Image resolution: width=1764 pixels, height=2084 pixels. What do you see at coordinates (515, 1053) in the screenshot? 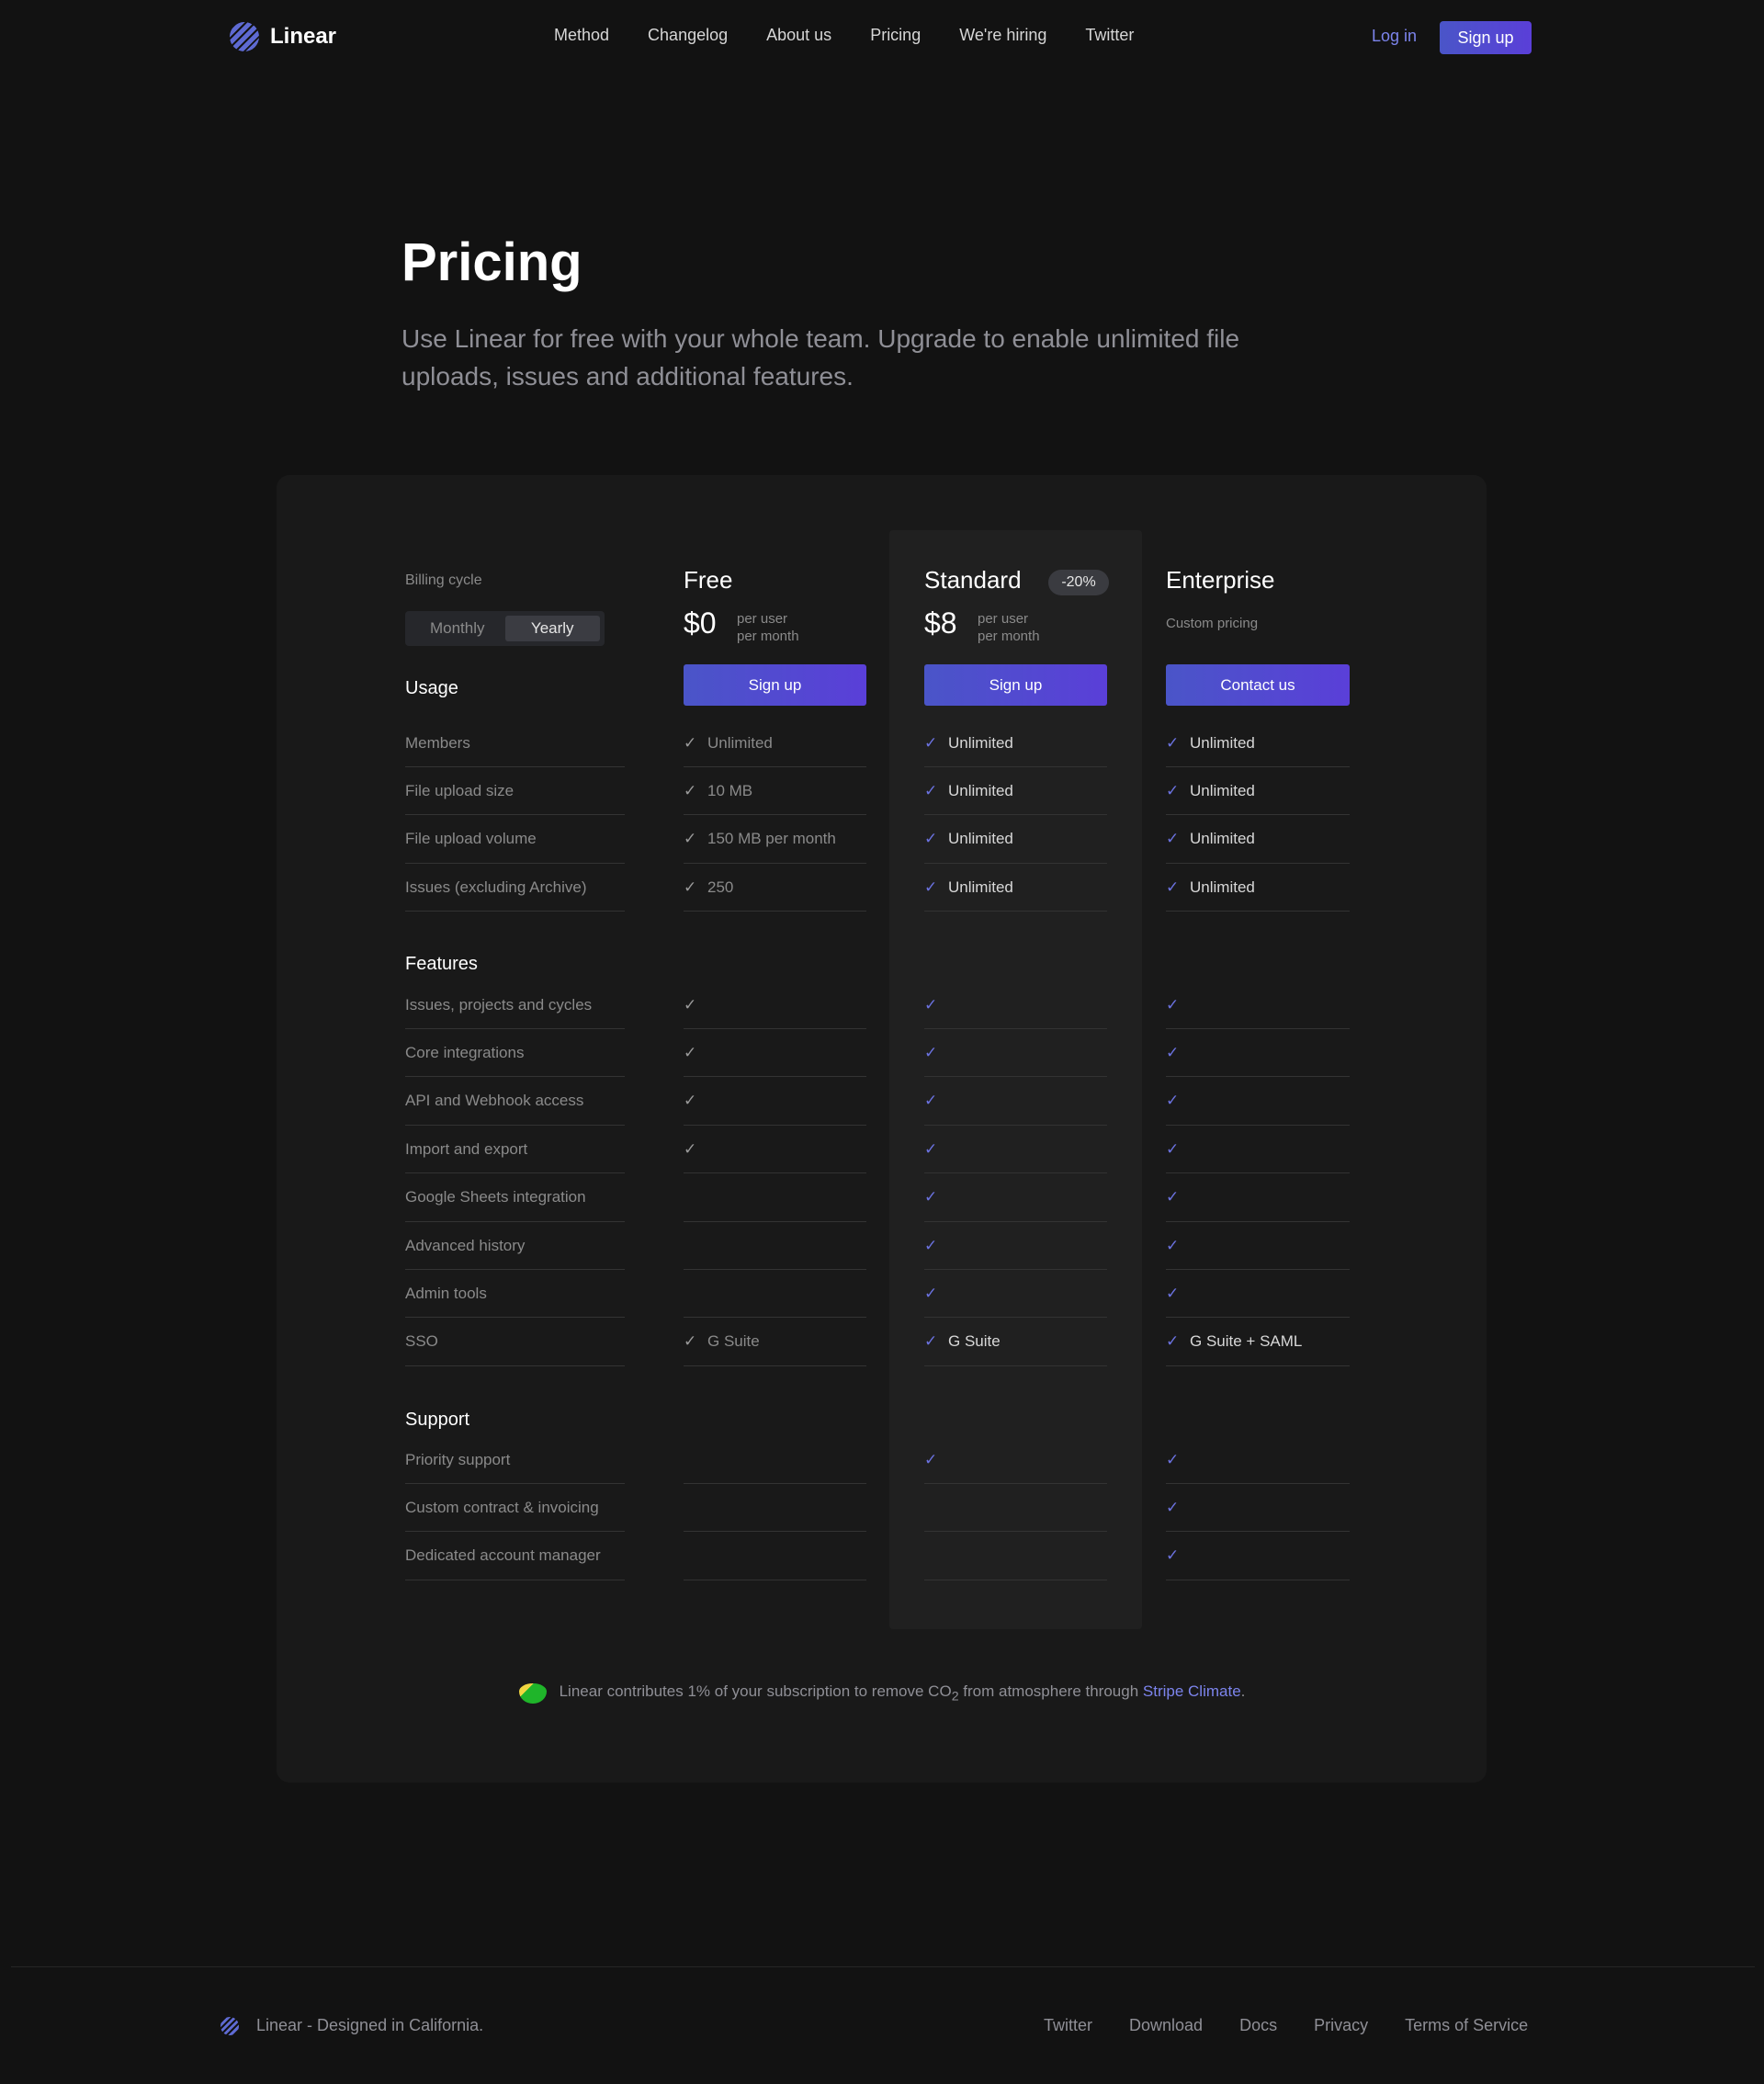
I see `feature-label: Core integrations` at bounding box center [515, 1053].